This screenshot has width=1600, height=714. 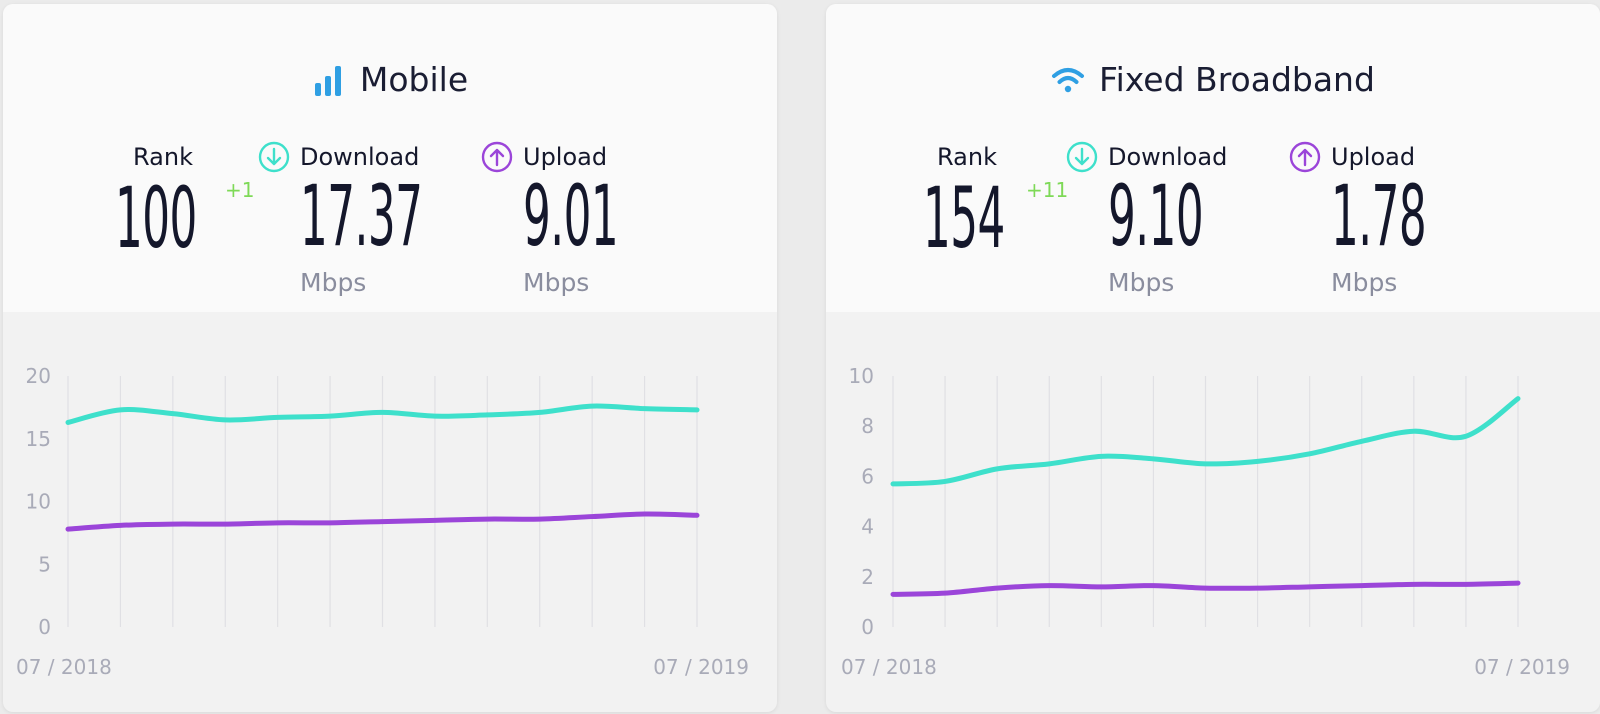 What do you see at coordinates (867, 426) in the screenshot?
I see `y-tick-label: 8` at bounding box center [867, 426].